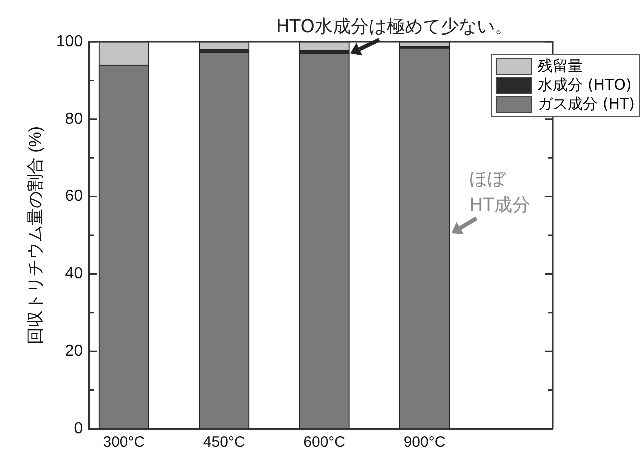 The height and width of the screenshot is (452, 640). Describe the element at coordinates (124, 443) in the screenshot. I see `x-tick-label: 300°C` at that location.